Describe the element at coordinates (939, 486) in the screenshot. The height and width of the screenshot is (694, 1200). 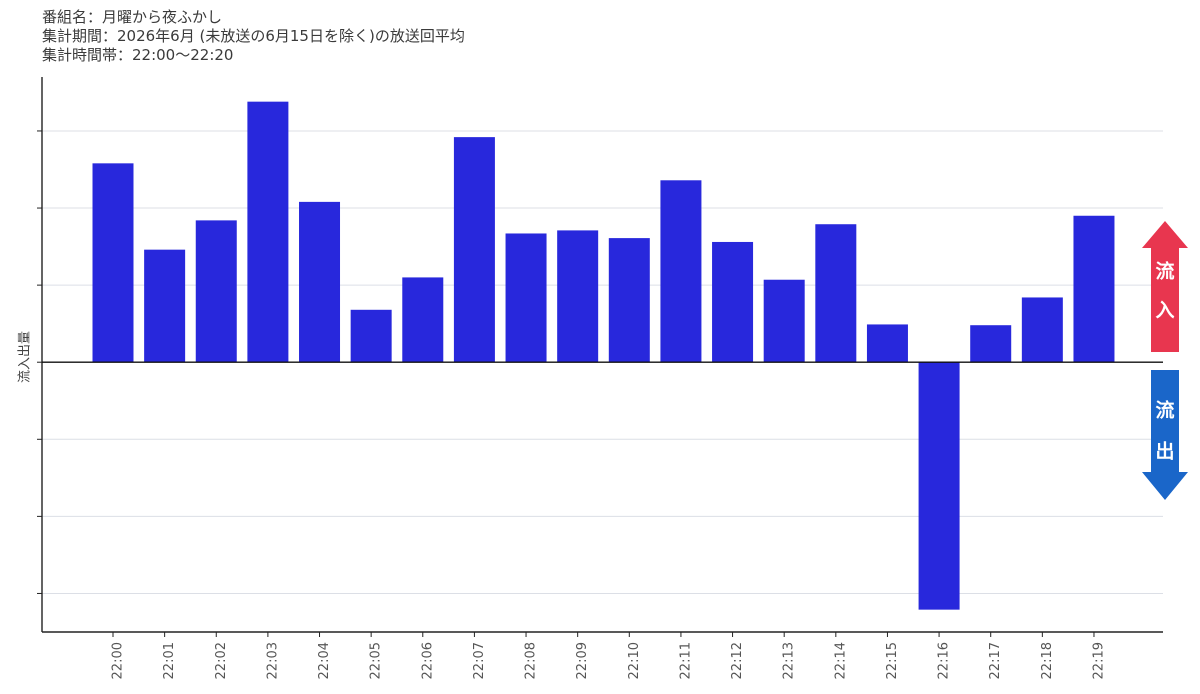
I see `bar-22:16` at that location.